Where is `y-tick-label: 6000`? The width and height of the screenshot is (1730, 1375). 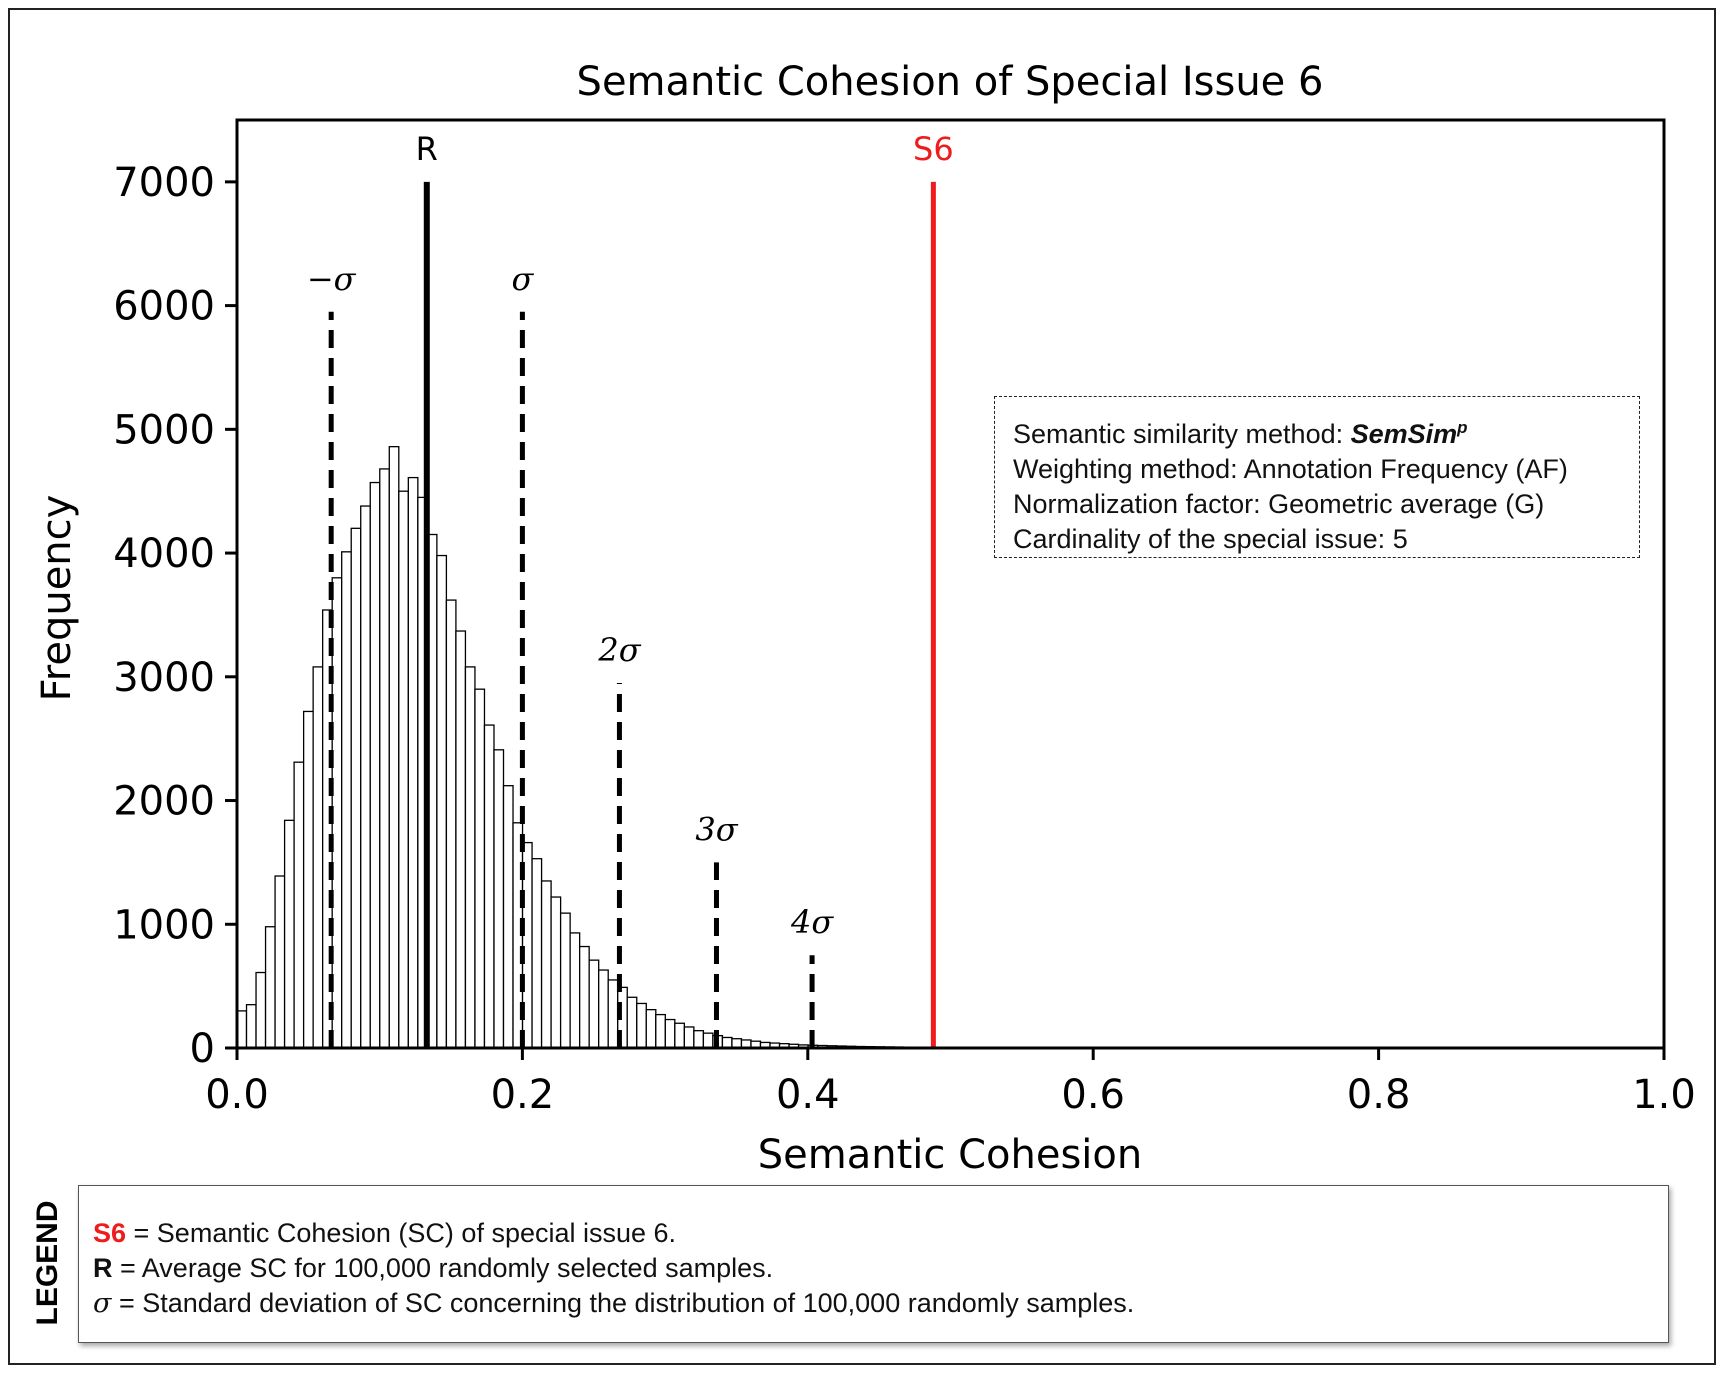
y-tick-label: 6000 is located at coordinates (164, 307).